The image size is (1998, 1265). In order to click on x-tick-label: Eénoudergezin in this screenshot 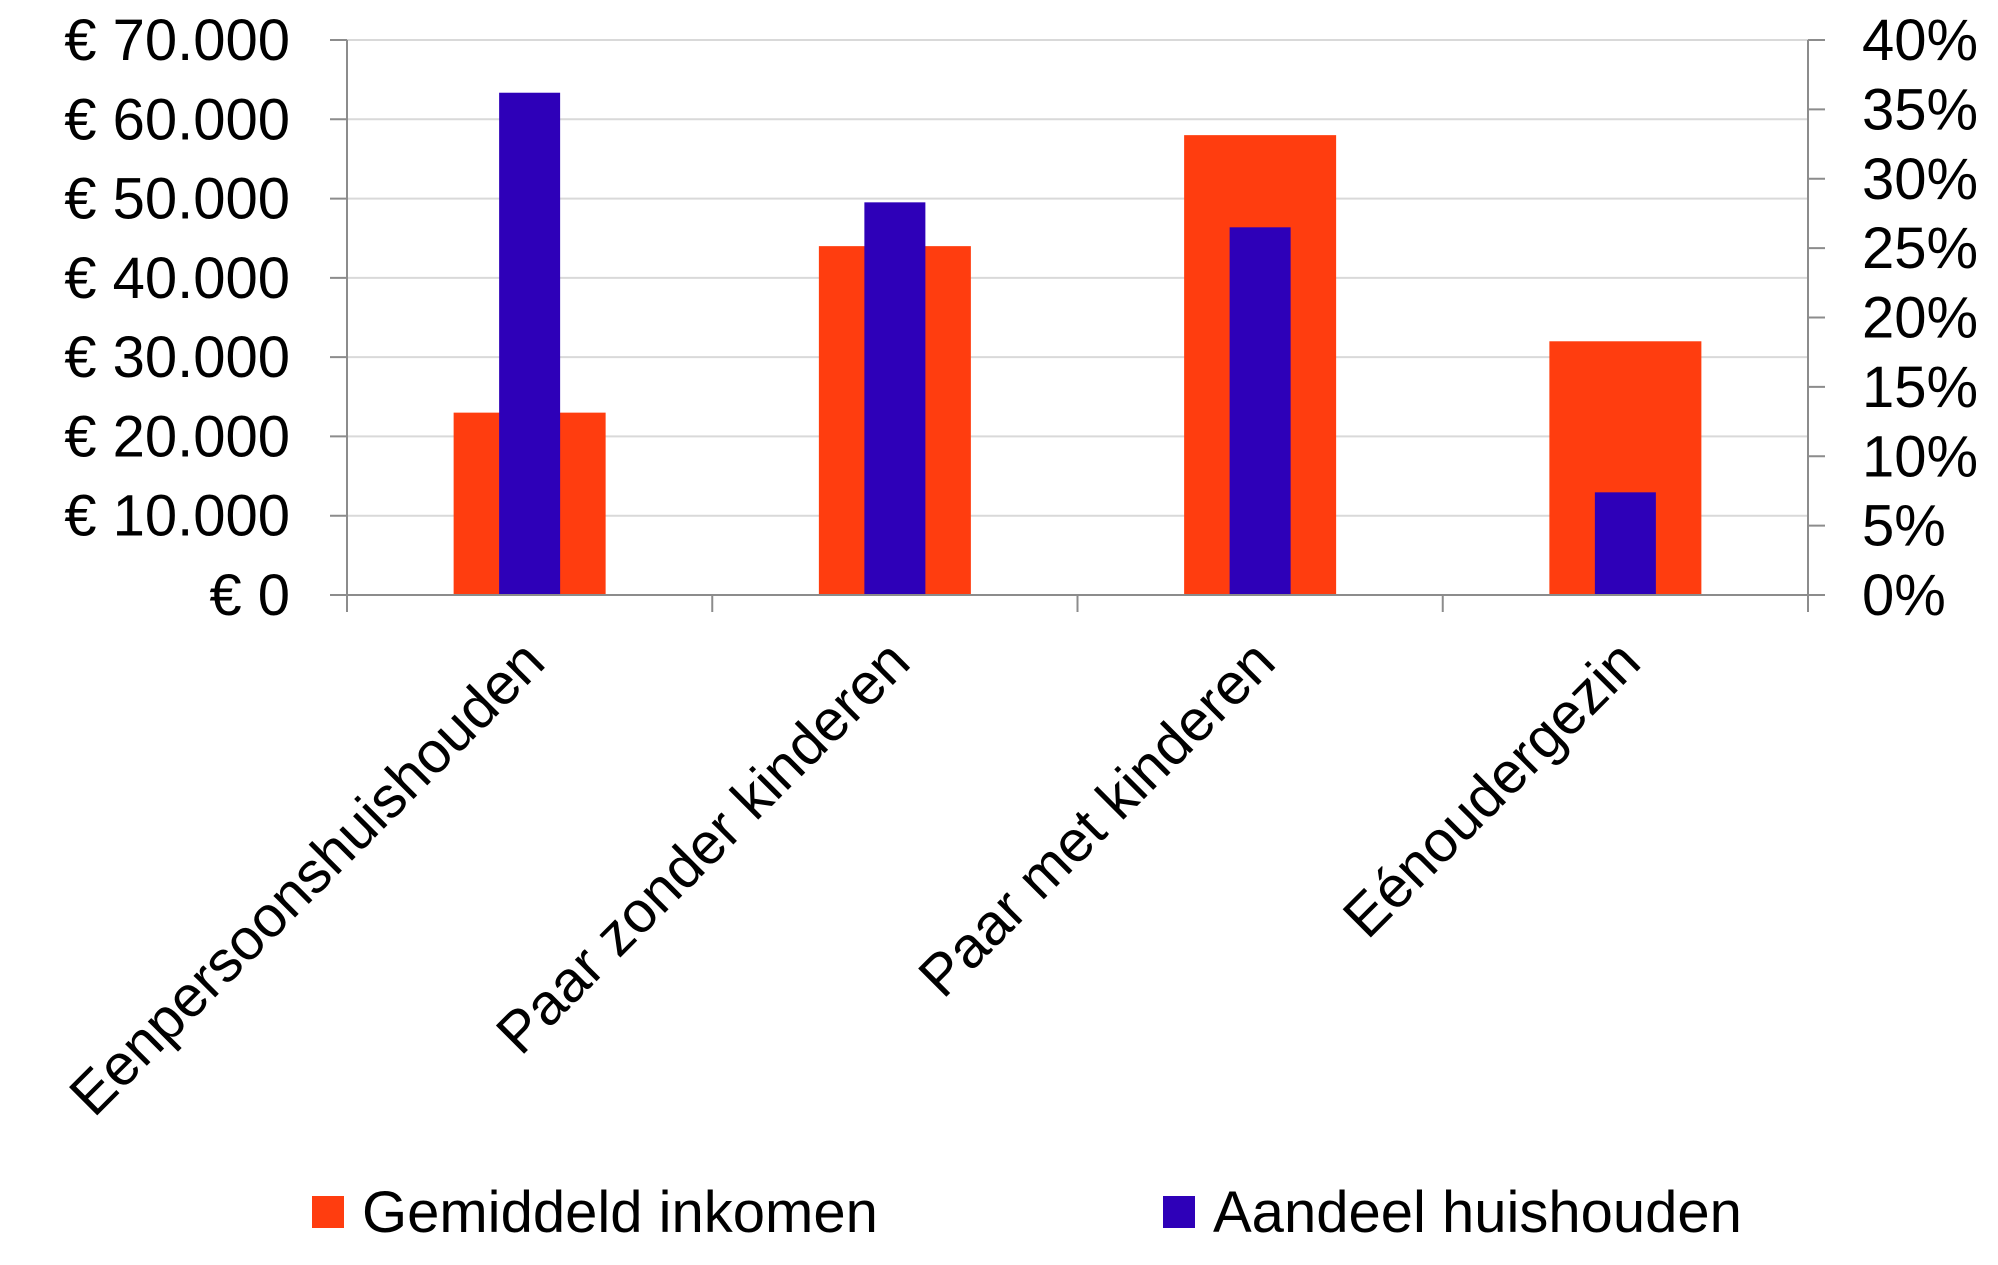, I will do `click(1492, 789)`.